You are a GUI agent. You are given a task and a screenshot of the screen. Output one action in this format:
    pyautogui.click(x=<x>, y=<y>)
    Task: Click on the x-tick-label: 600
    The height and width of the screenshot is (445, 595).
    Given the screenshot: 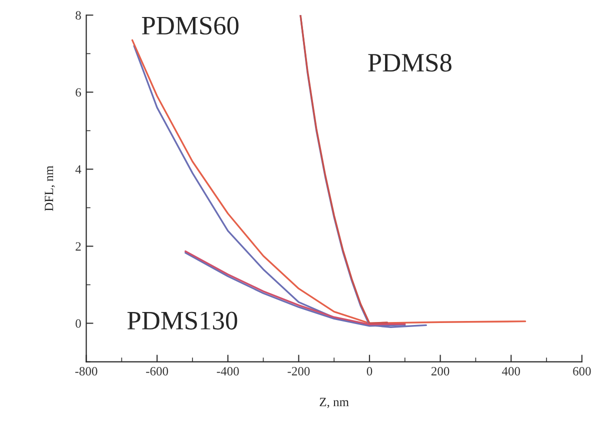 What is the action you would take?
    pyautogui.click(x=582, y=371)
    